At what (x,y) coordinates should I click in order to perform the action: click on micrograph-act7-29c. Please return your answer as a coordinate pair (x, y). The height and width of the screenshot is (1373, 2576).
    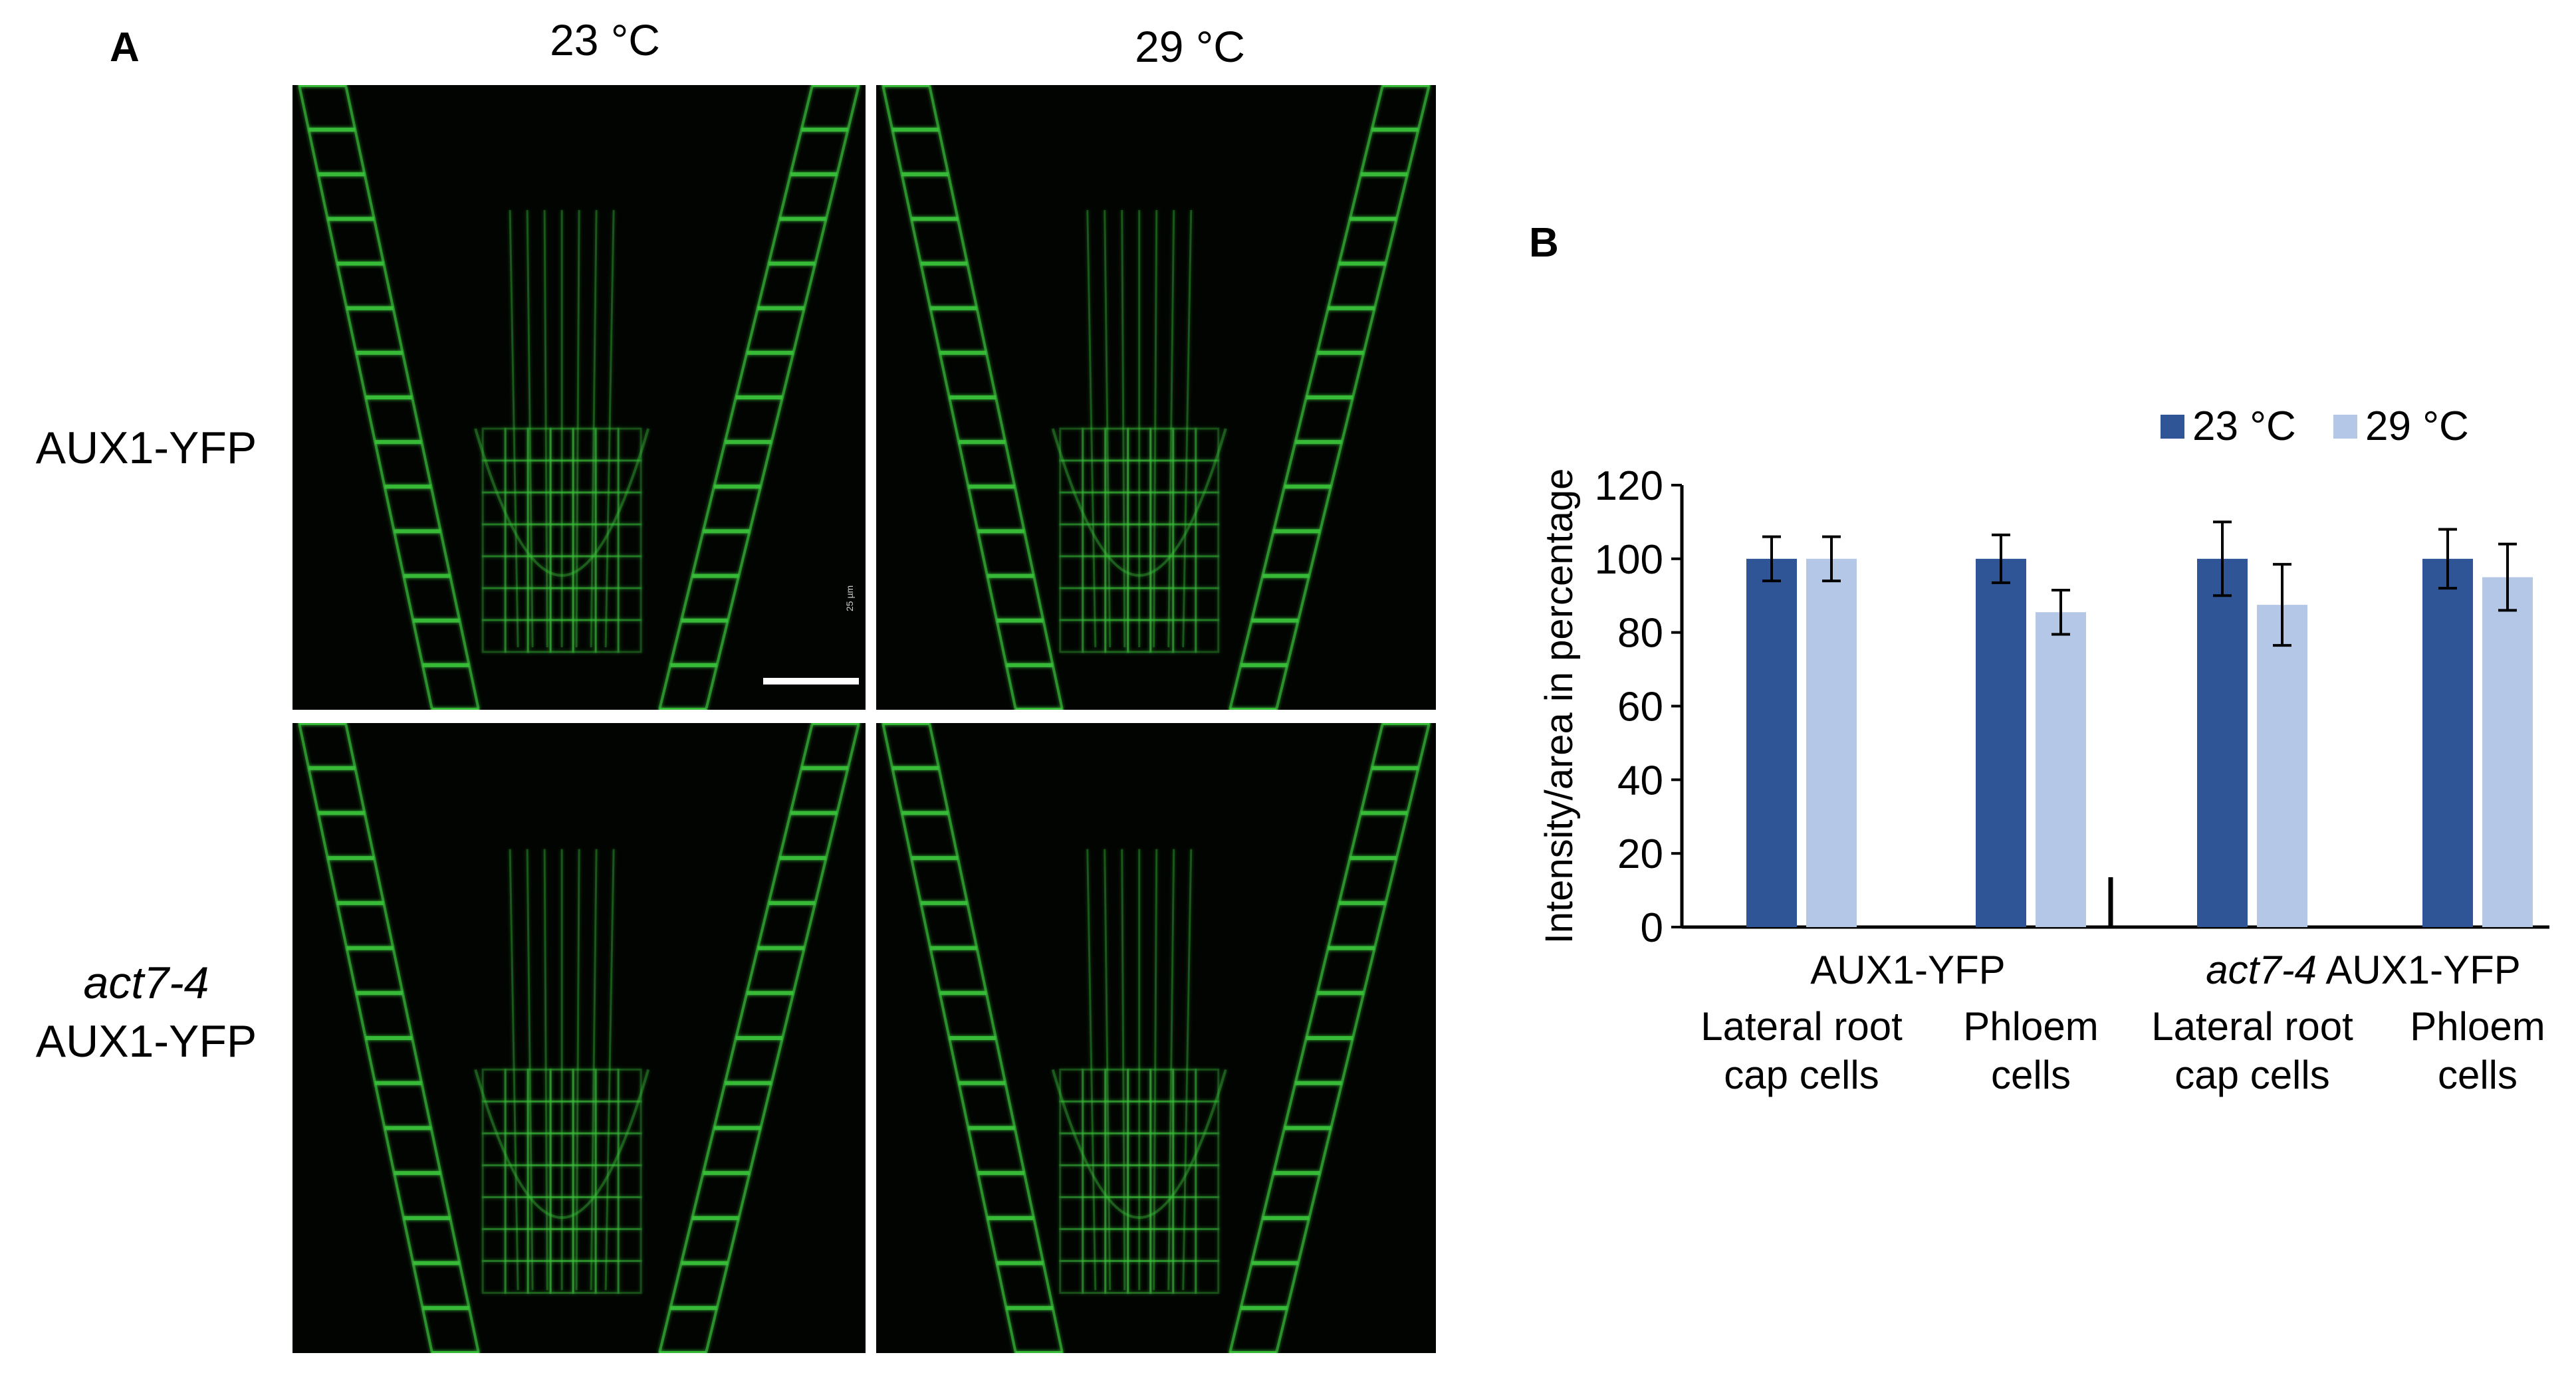
    Looking at the image, I should click on (1156, 1038).